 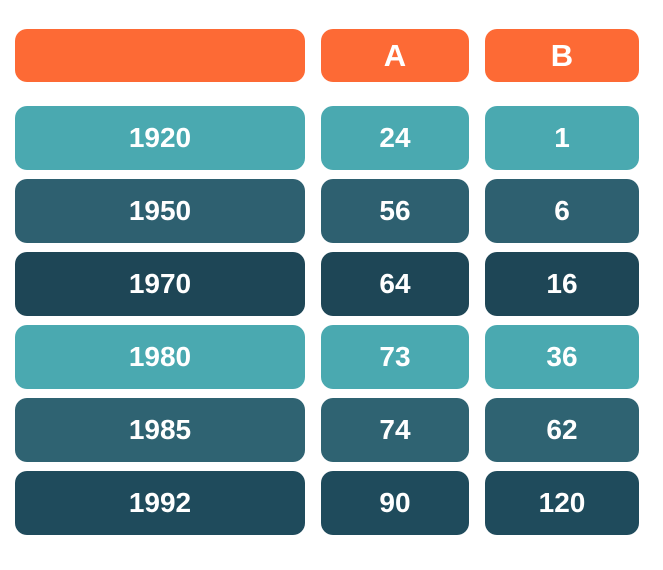 I want to click on row-a-cell: 73, so click(x=395, y=357).